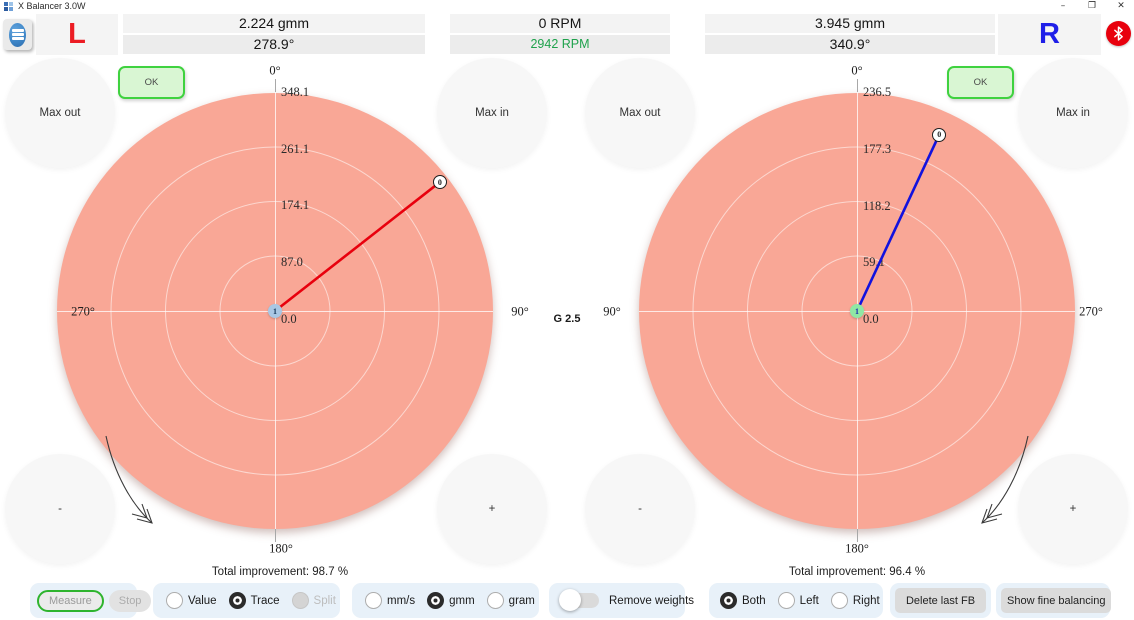 This screenshot has height=620, width=1134. I want to click on balance-grade-label: G 2.5, so click(567, 319).